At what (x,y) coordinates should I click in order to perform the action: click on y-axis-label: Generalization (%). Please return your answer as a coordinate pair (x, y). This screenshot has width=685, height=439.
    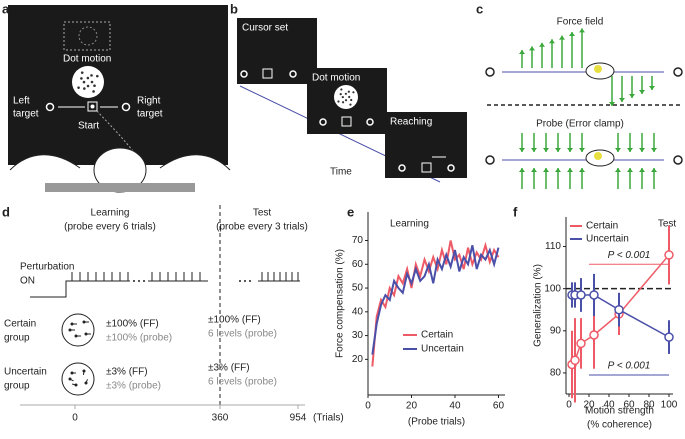
    Looking at the image, I should click on (538, 305).